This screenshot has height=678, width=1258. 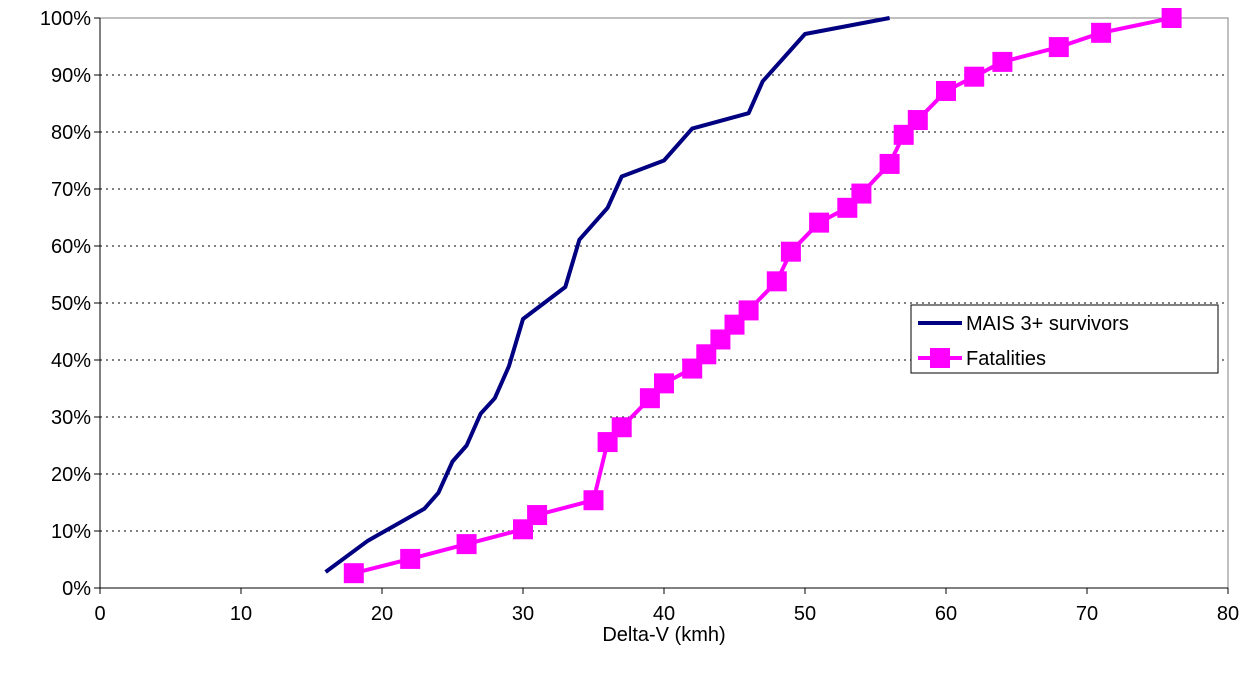 I want to click on y-tick-label: 20%, so click(x=71, y=475).